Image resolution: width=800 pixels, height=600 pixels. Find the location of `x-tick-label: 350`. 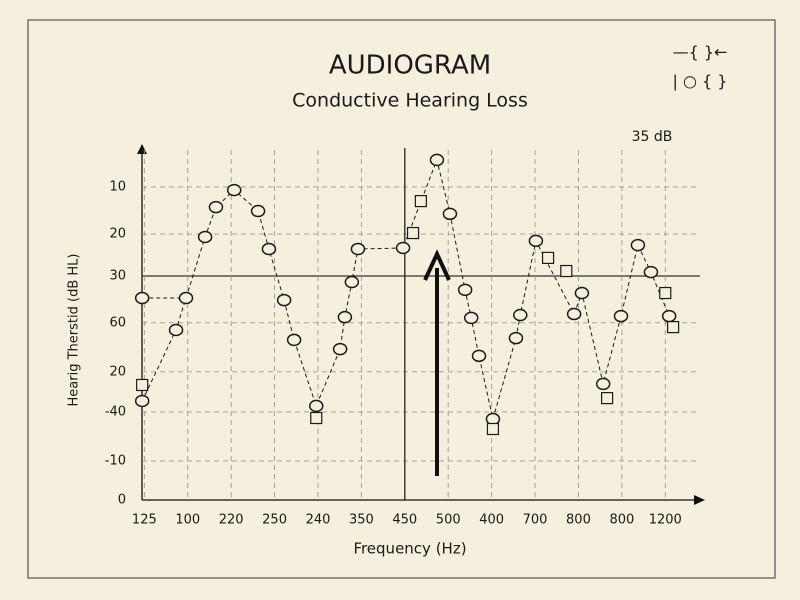

x-tick-label: 350 is located at coordinates (361, 520).